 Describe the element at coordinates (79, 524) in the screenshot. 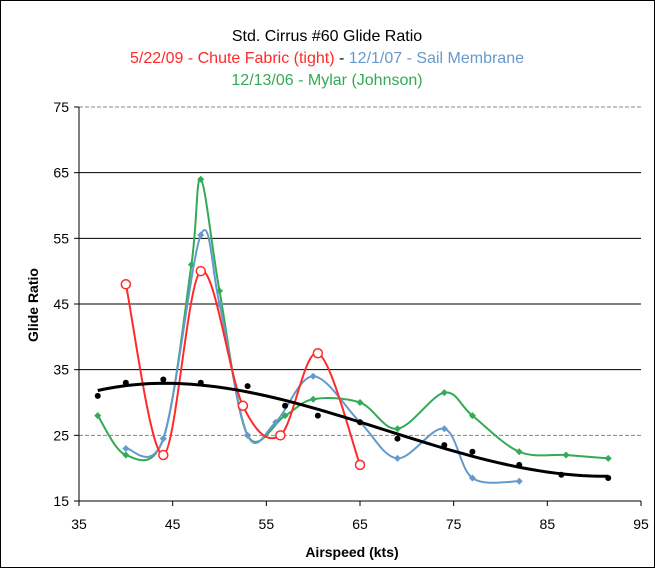

I see `x-tick-label: 35` at that location.